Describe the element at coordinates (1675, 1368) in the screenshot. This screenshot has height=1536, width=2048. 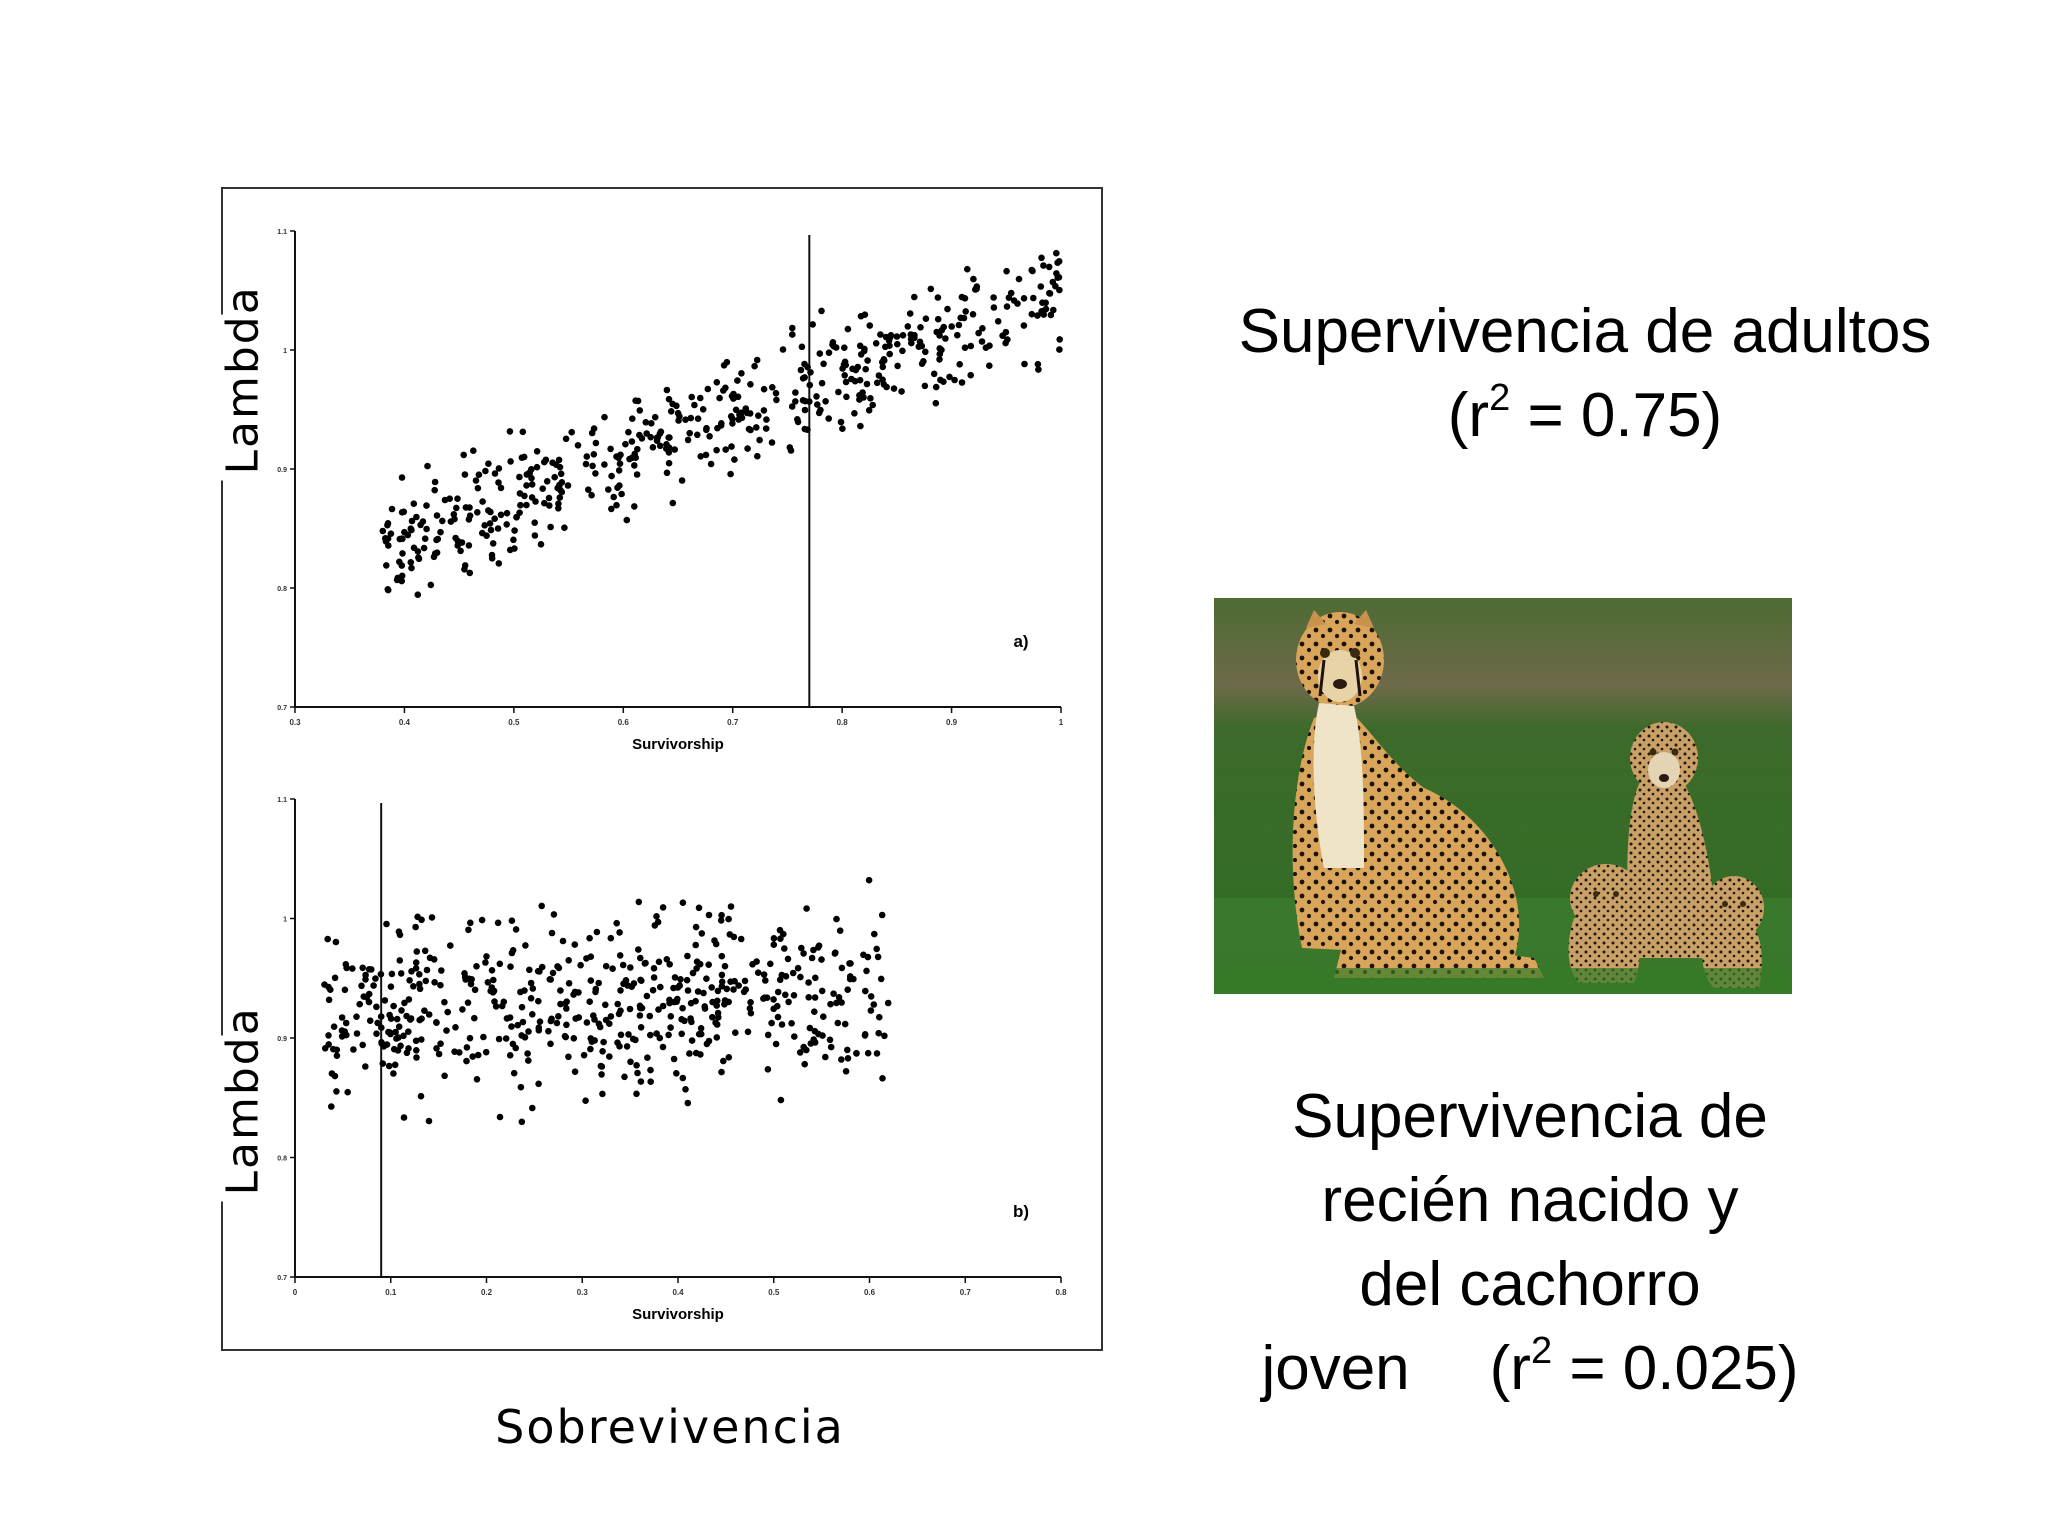
I see `r2-value: = 0.025)` at that location.